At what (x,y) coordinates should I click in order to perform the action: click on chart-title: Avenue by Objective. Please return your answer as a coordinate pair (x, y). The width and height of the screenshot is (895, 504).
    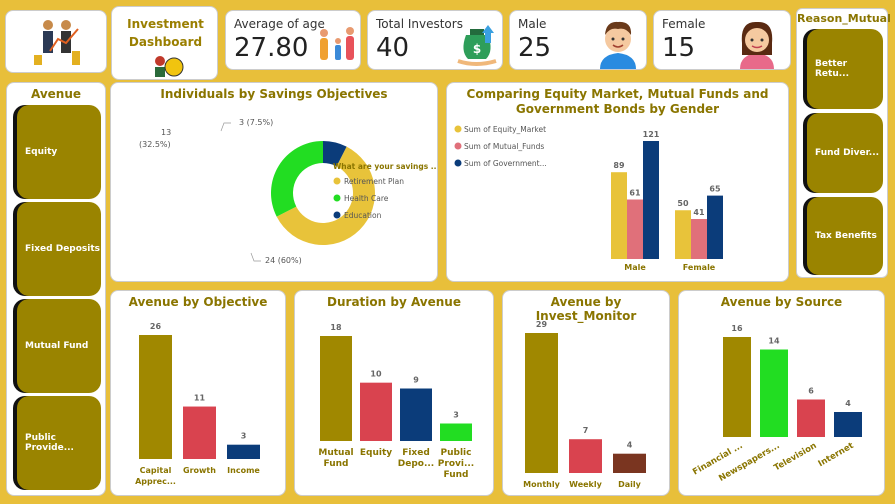
    Looking at the image, I should click on (198, 302).